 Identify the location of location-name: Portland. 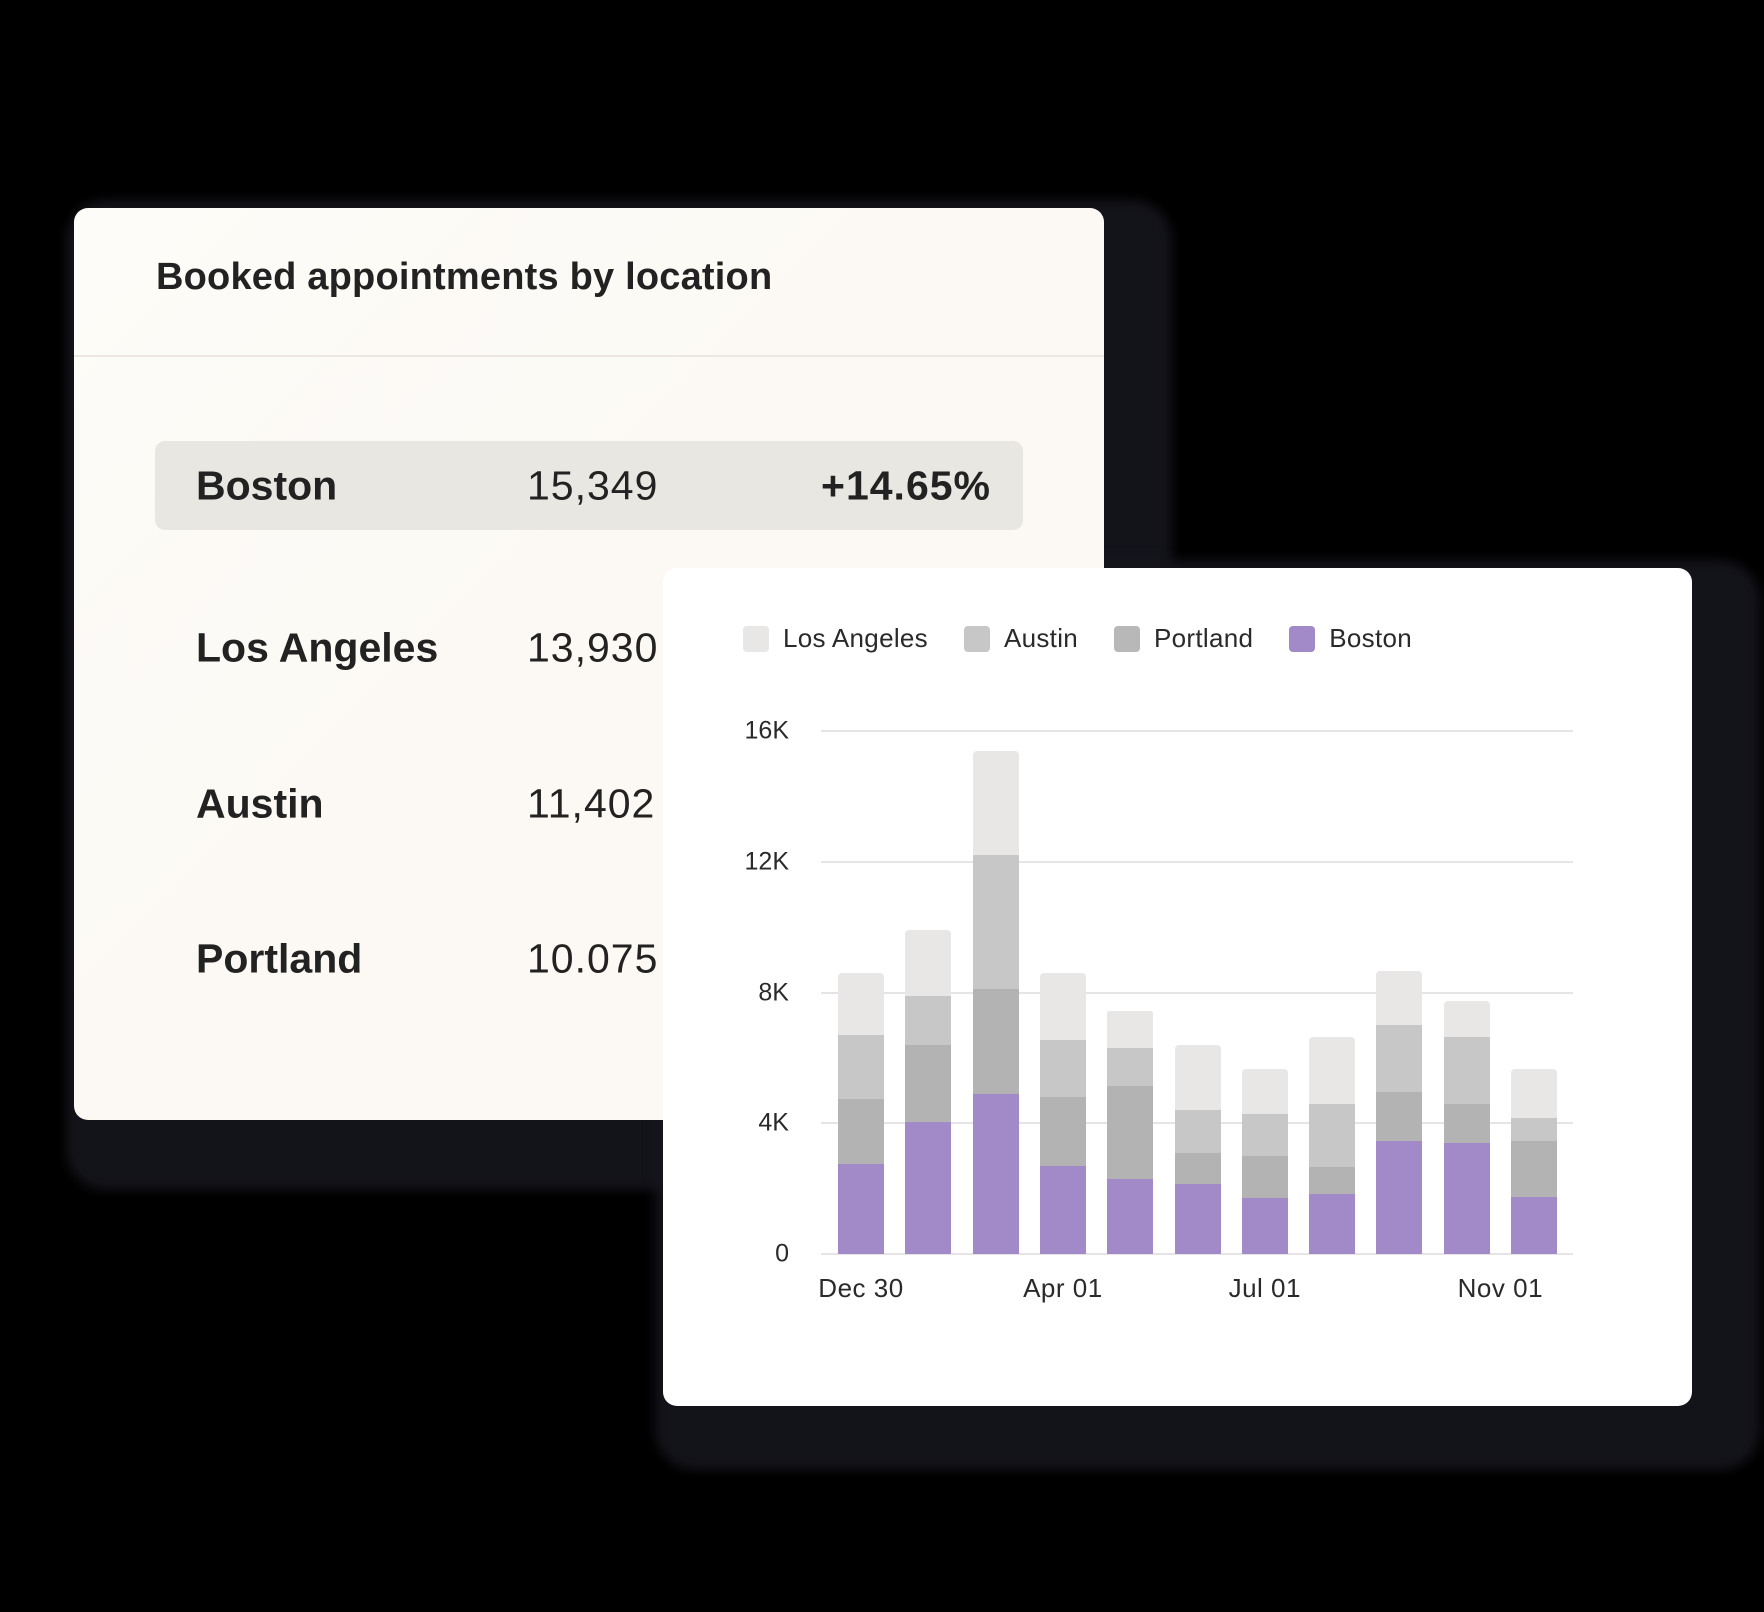
(279, 958).